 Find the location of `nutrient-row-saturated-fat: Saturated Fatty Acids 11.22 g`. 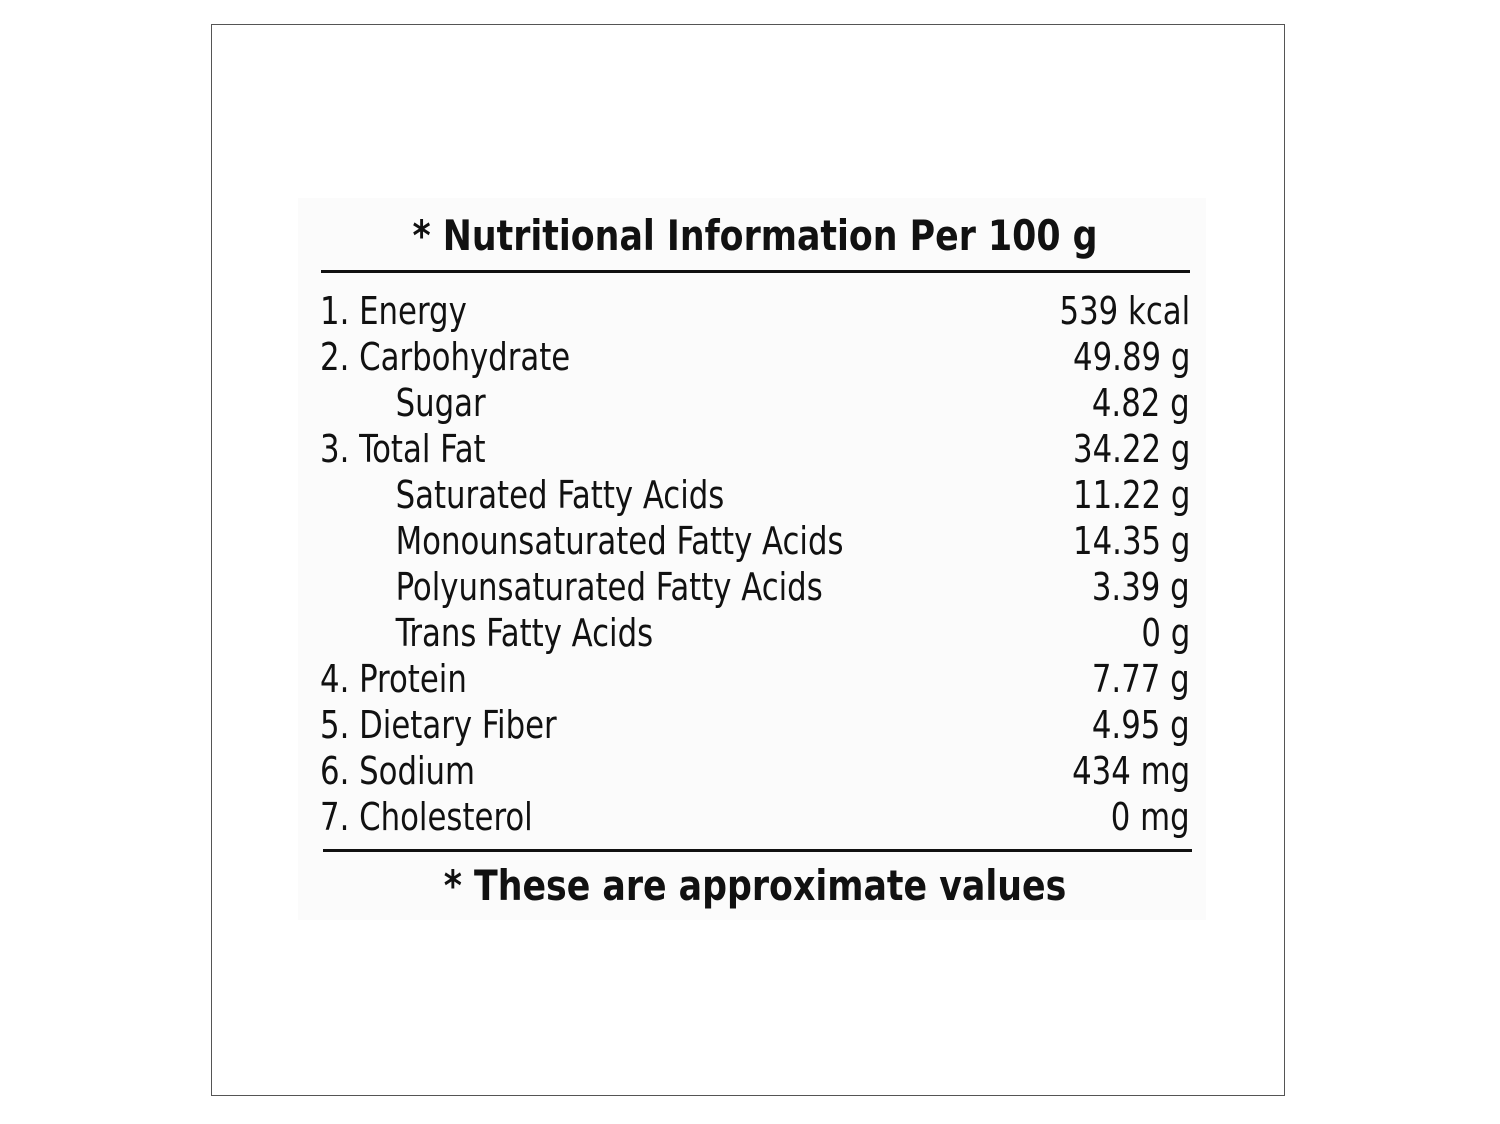

nutrient-row-saturated-fat: Saturated Fatty Acids 11.22 g is located at coordinates (755, 495).